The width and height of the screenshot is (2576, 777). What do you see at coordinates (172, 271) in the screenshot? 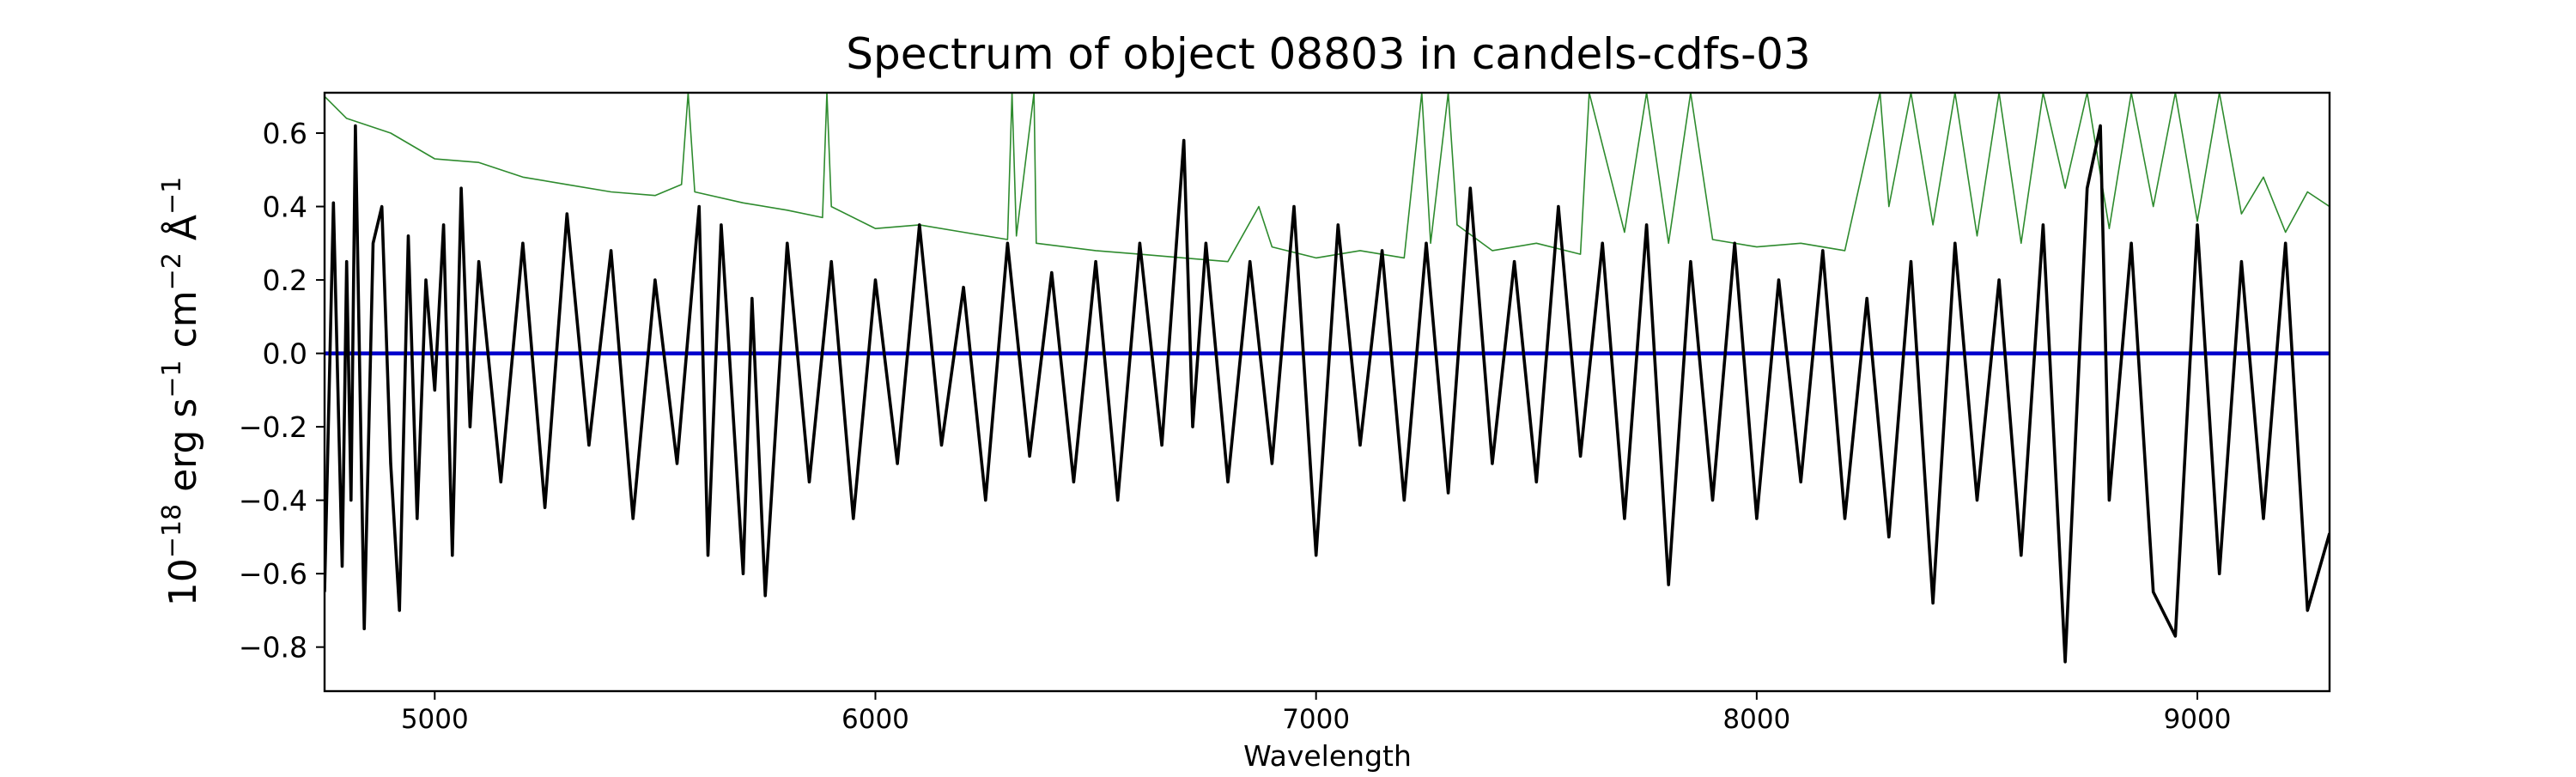
I see `y-label-exp3: −2` at bounding box center [172, 271].